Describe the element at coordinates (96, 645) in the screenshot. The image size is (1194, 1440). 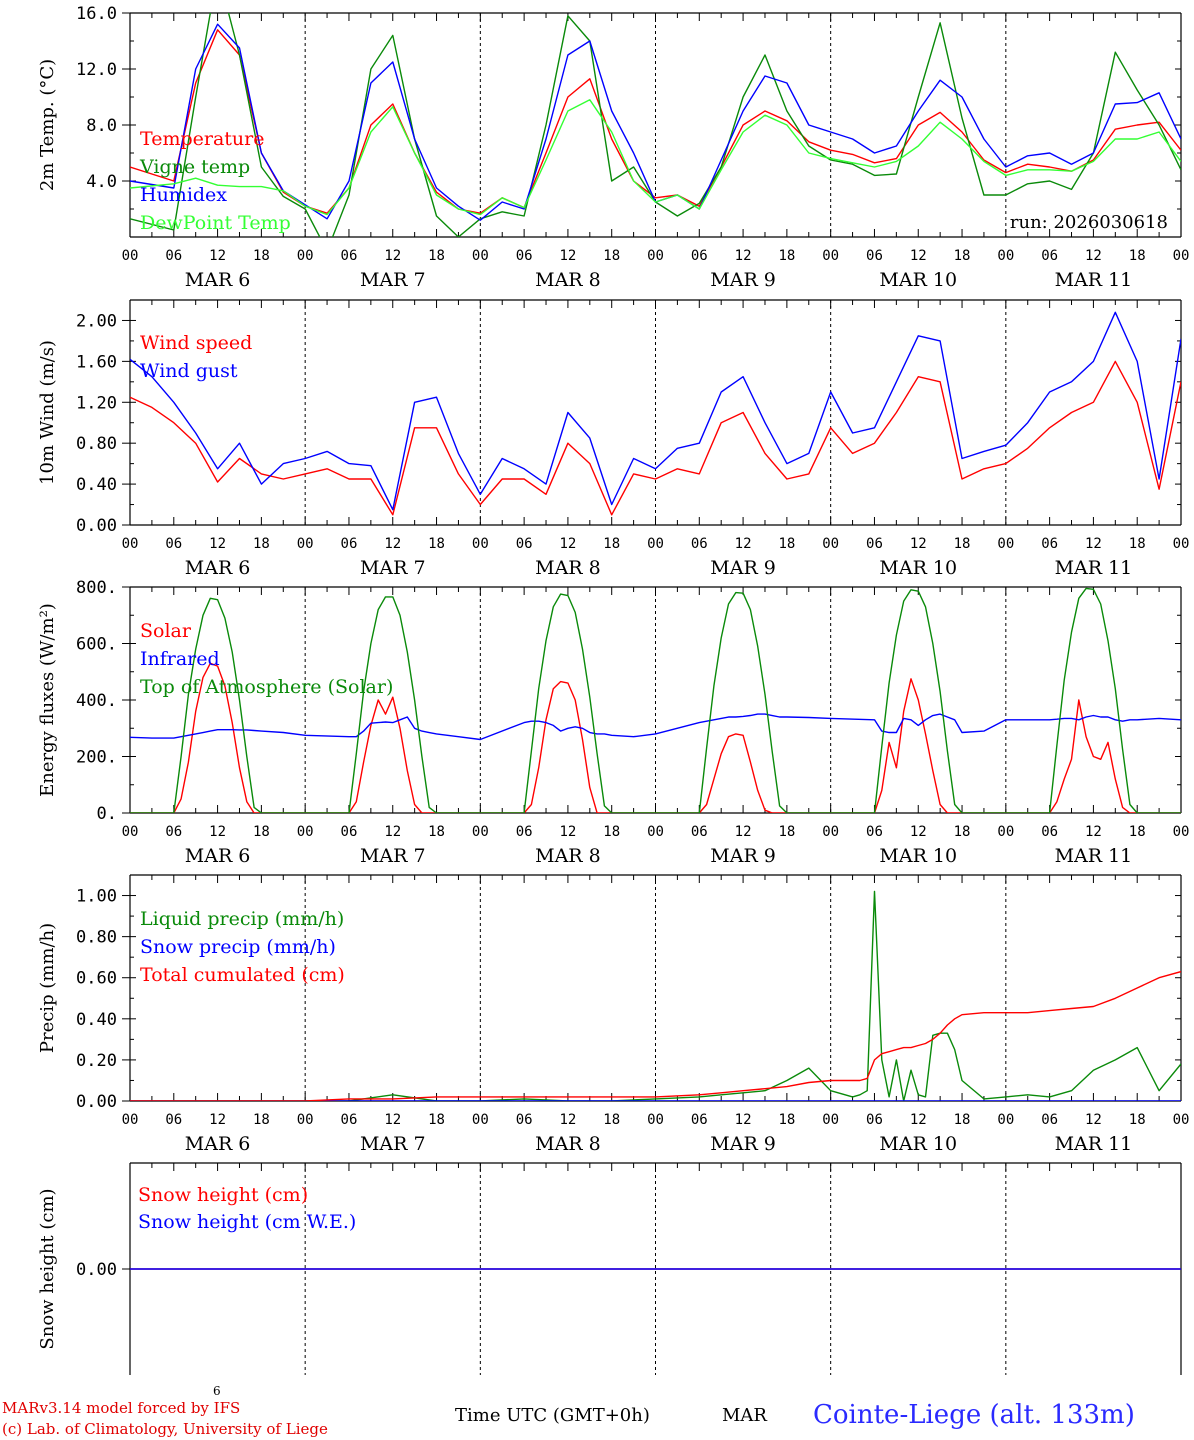
I see `y-tick-label: 600.` at that location.